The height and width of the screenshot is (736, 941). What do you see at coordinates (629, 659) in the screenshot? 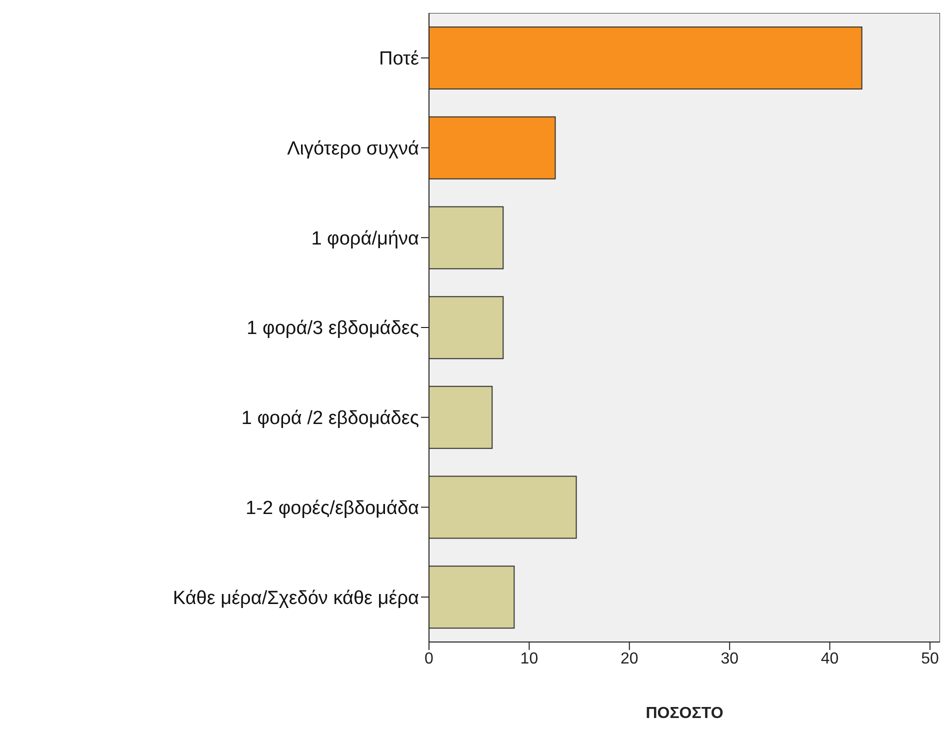
I see `x-tick-label: 20` at bounding box center [629, 659].